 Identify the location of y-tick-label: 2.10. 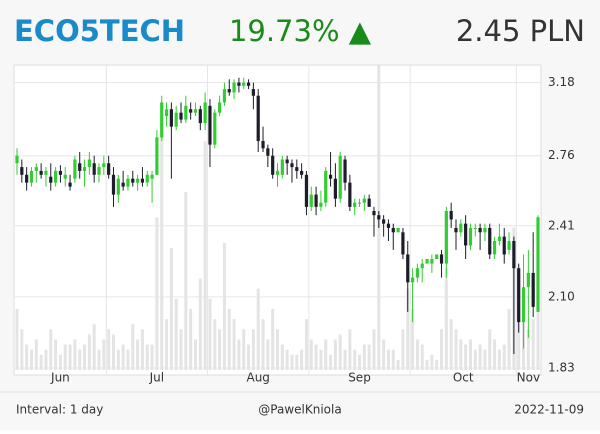
(561, 296).